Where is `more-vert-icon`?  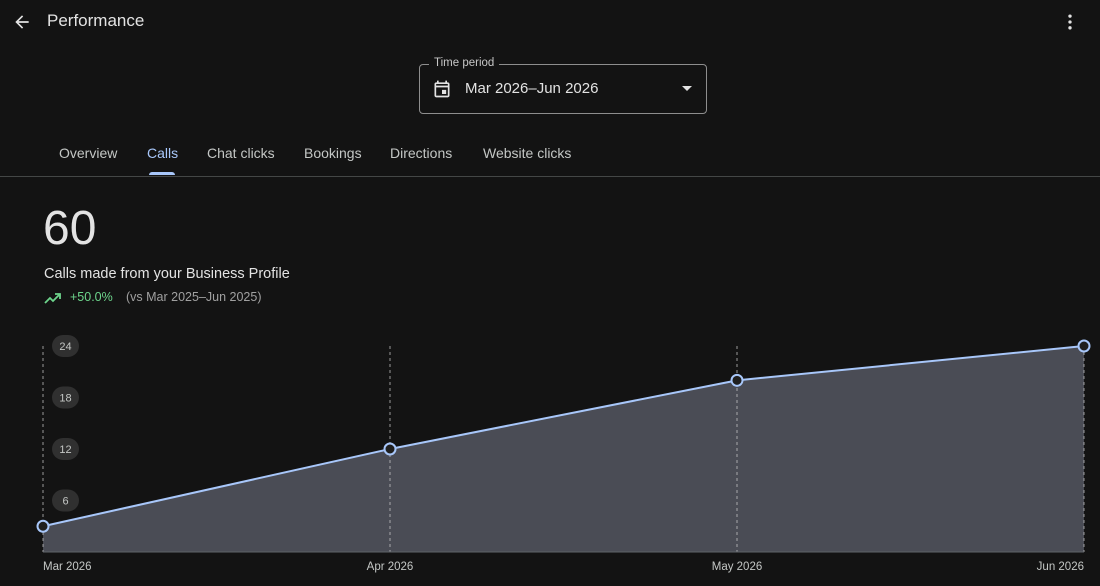
more-vert-icon is located at coordinates (1070, 22).